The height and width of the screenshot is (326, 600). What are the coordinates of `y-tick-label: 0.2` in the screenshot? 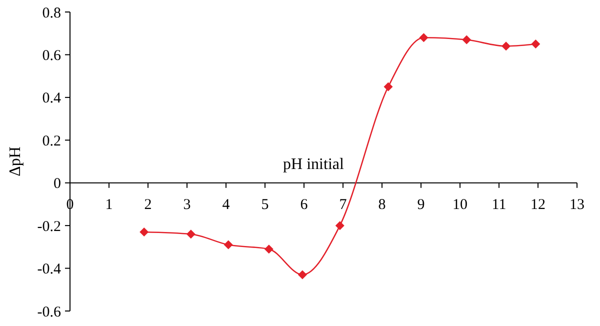 It's located at (51, 141).